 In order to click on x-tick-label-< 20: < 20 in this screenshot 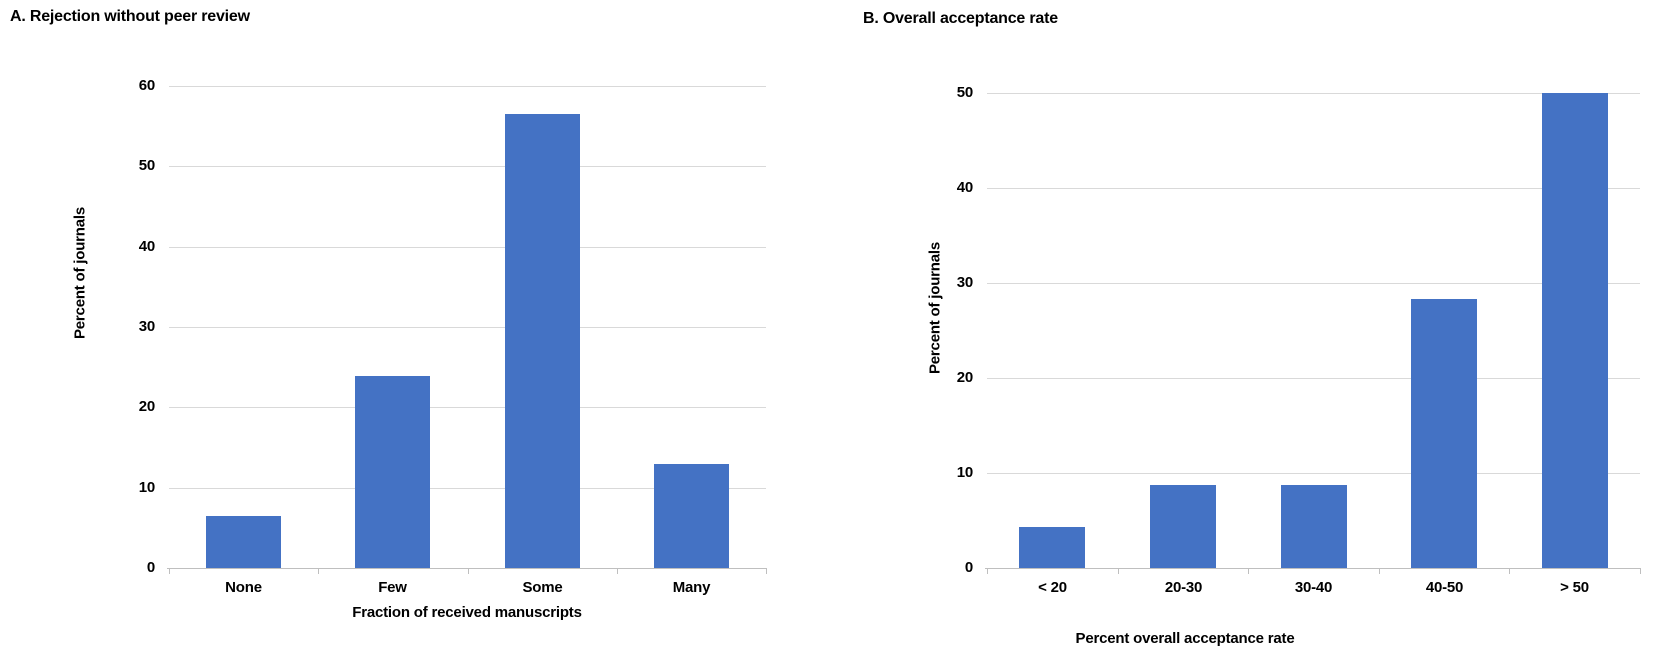, I will do `click(1052, 587)`.